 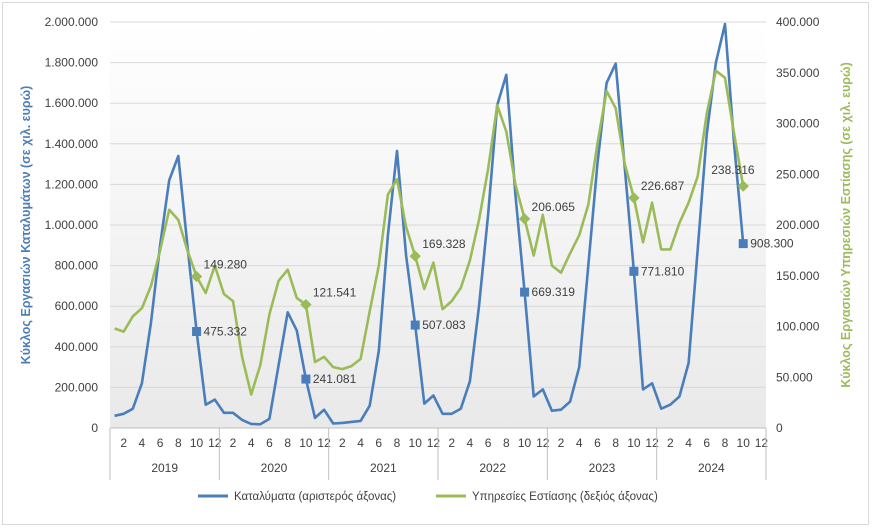 I want to click on accommodation-data-label: 908.300, so click(x=772, y=244).